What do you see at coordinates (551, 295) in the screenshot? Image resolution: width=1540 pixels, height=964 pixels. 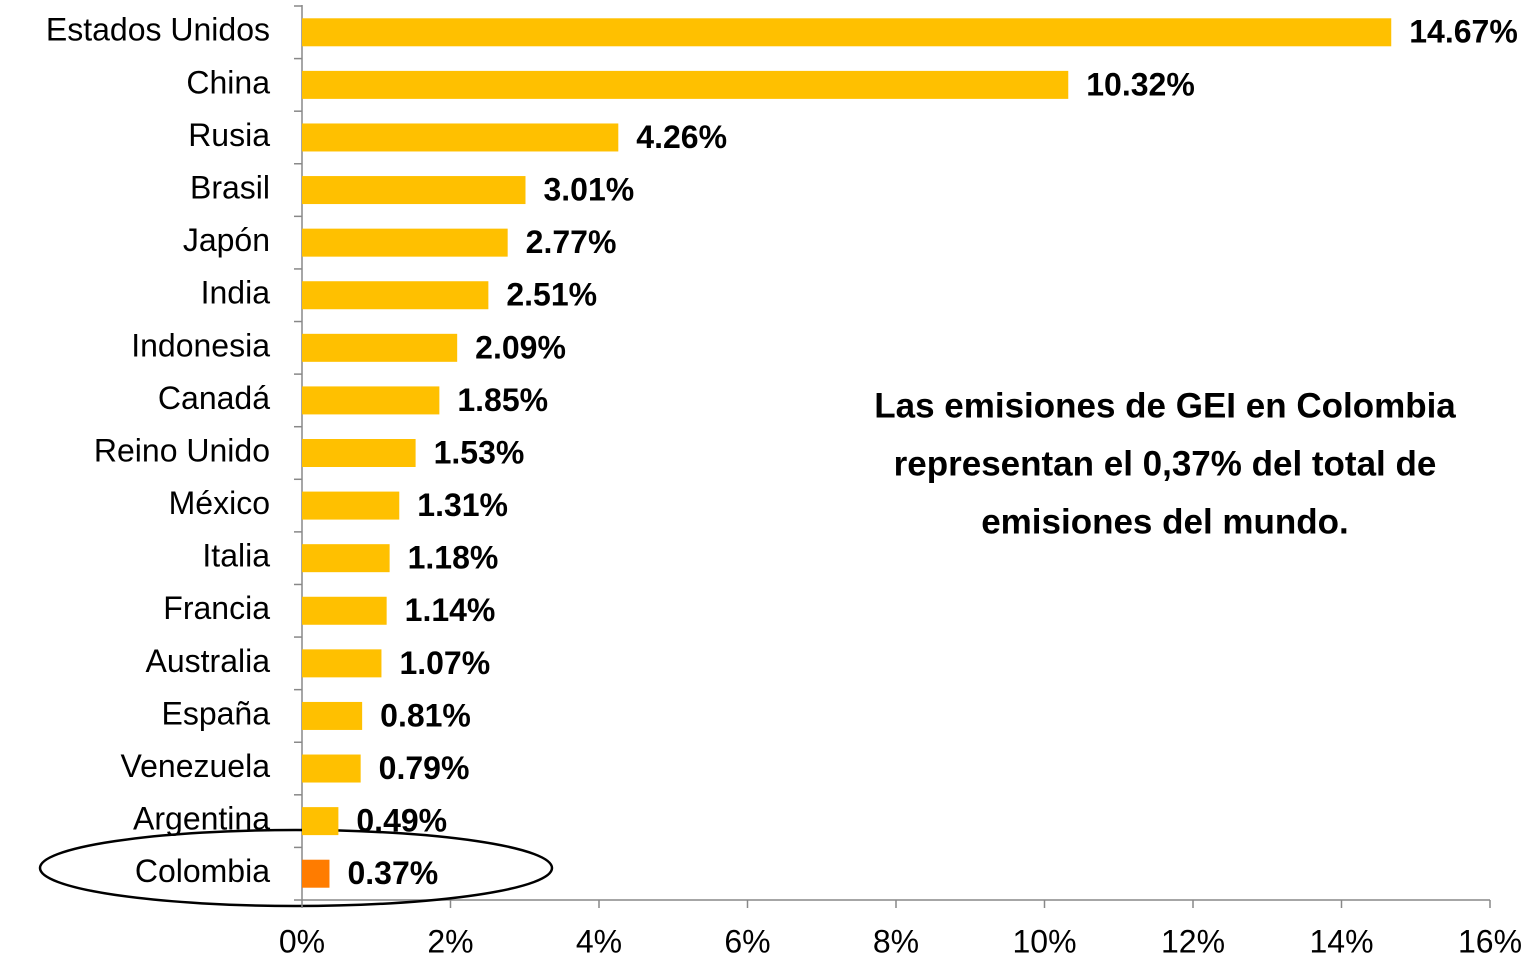 I see `value-label: 2.51%` at bounding box center [551, 295].